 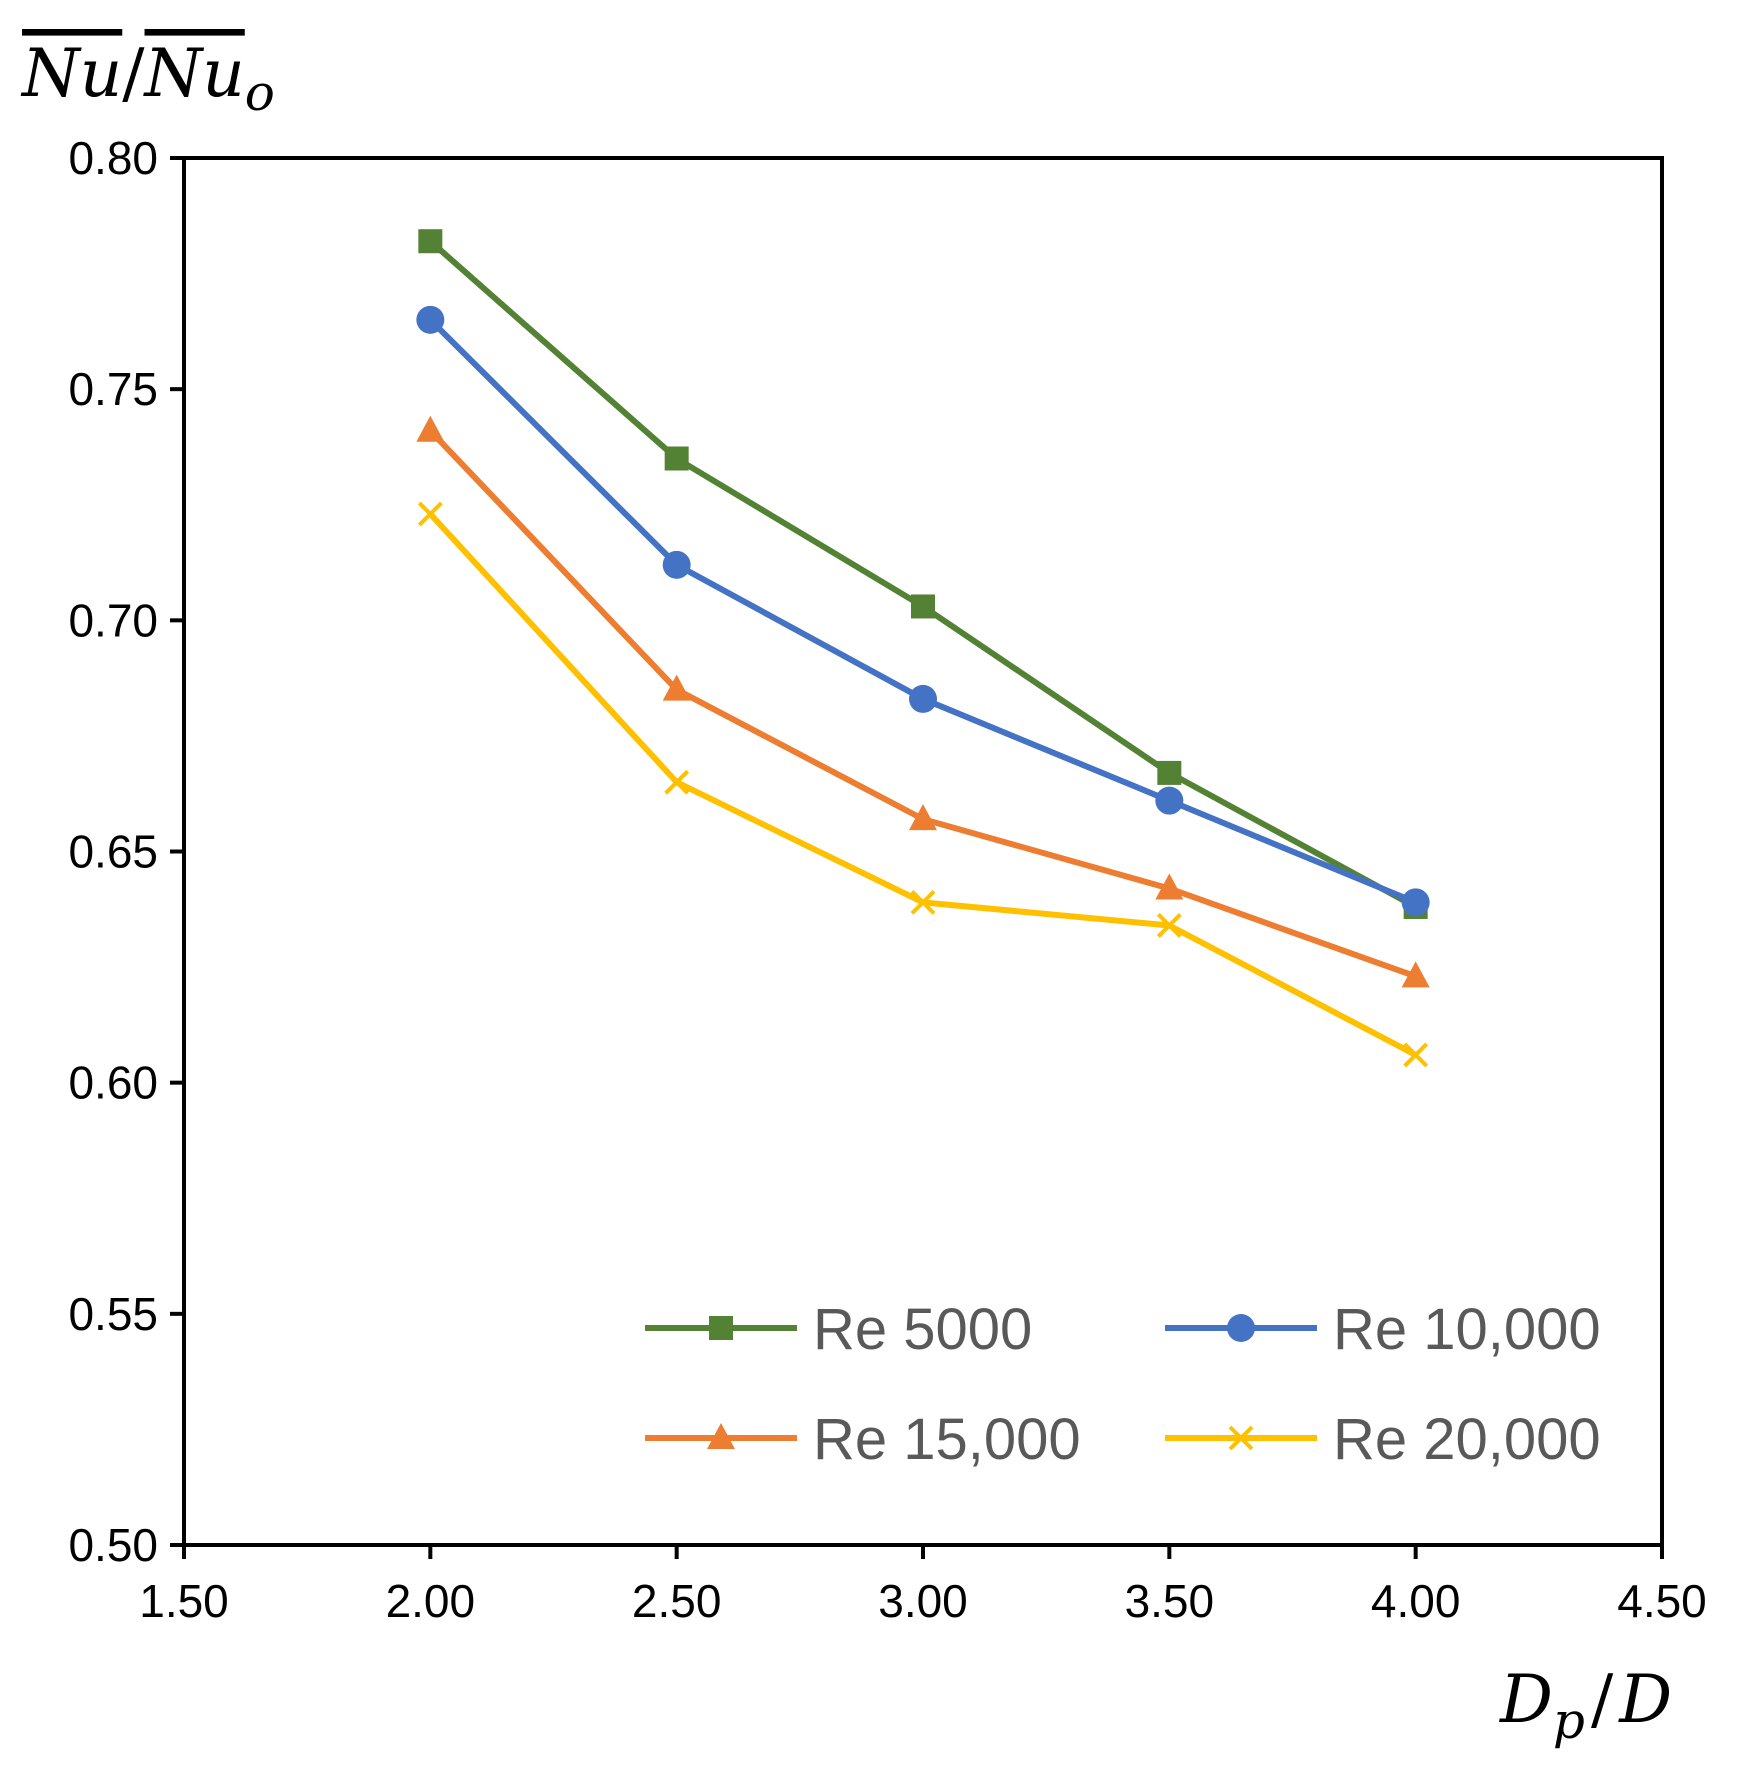 I want to click on y-tick-label: 0.50, so click(x=113, y=1545).